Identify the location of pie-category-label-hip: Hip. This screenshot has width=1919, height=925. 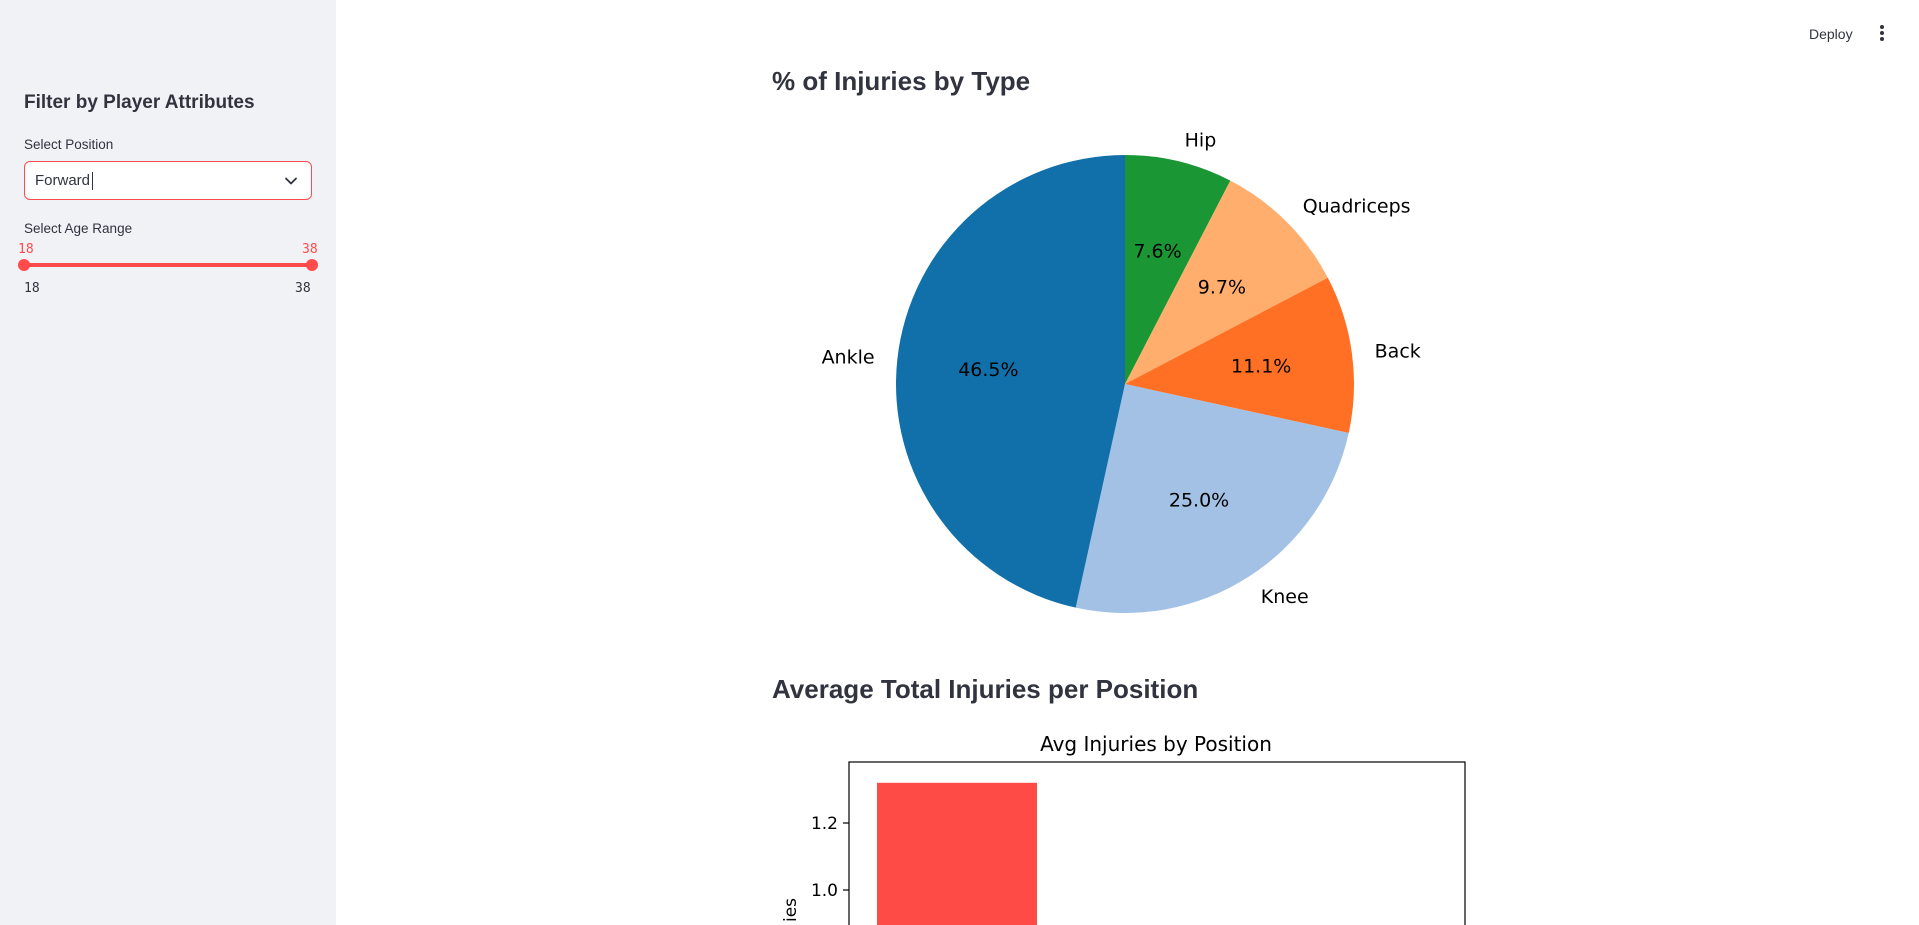
(1201, 140).